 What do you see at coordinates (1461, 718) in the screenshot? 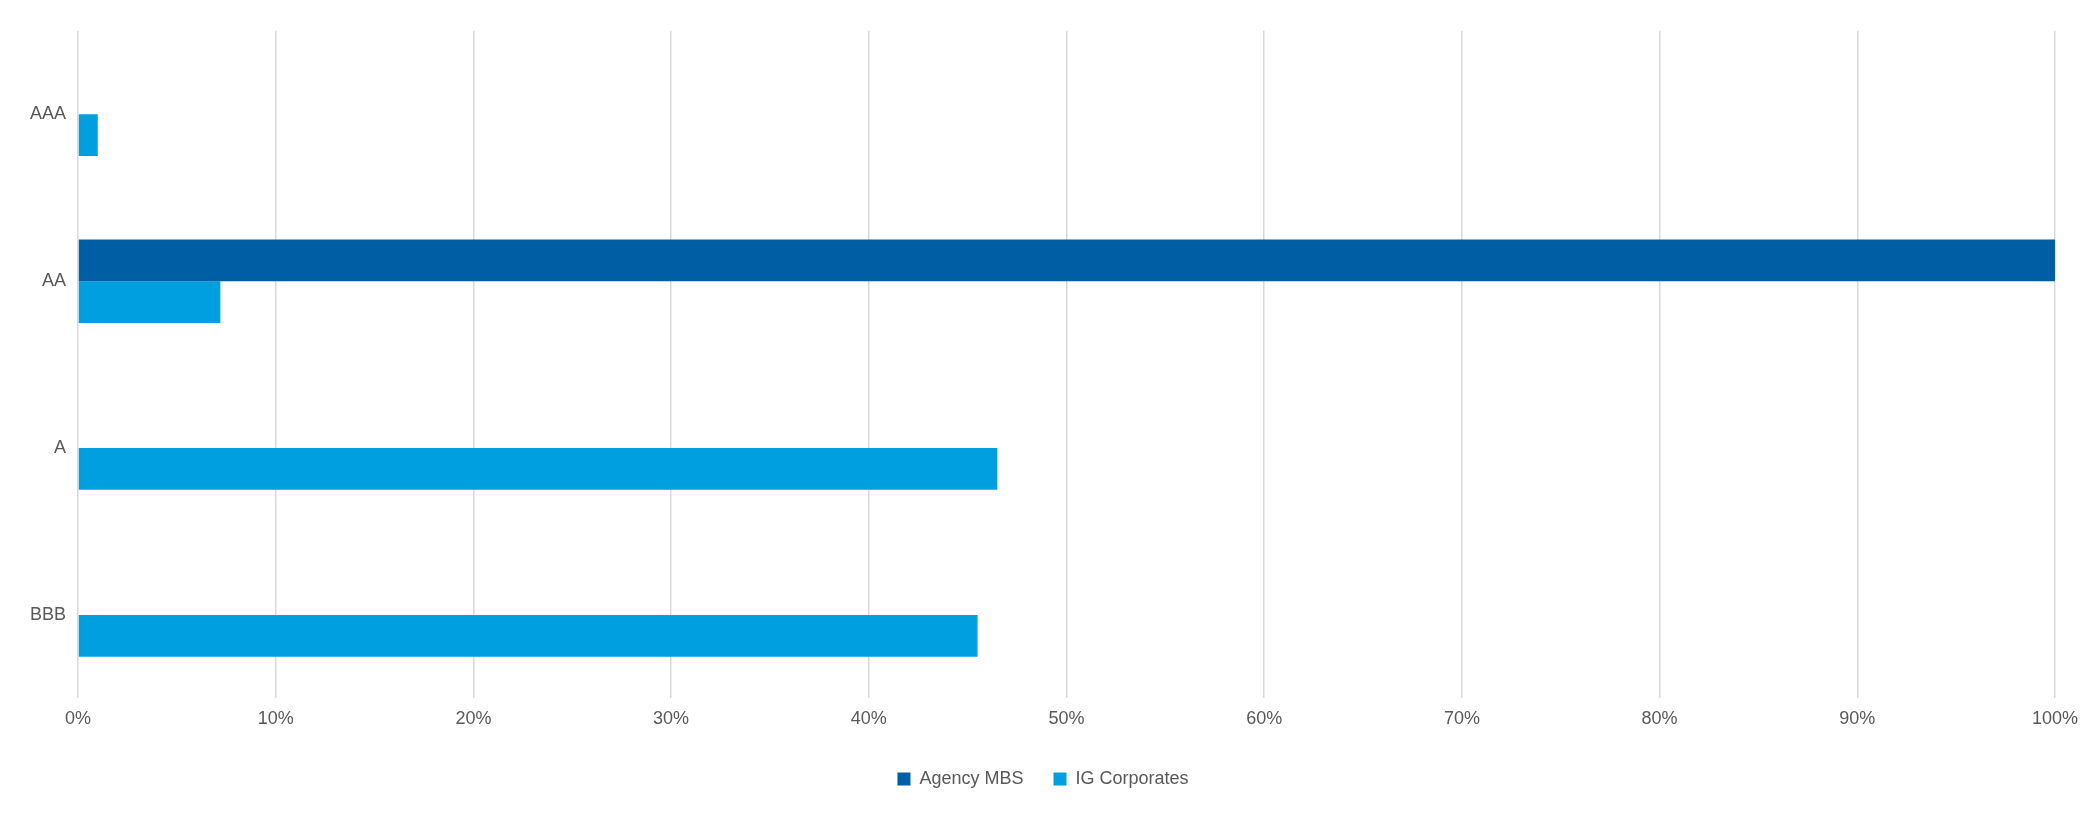
I see `x-tick-label: 70%` at bounding box center [1461, 718].